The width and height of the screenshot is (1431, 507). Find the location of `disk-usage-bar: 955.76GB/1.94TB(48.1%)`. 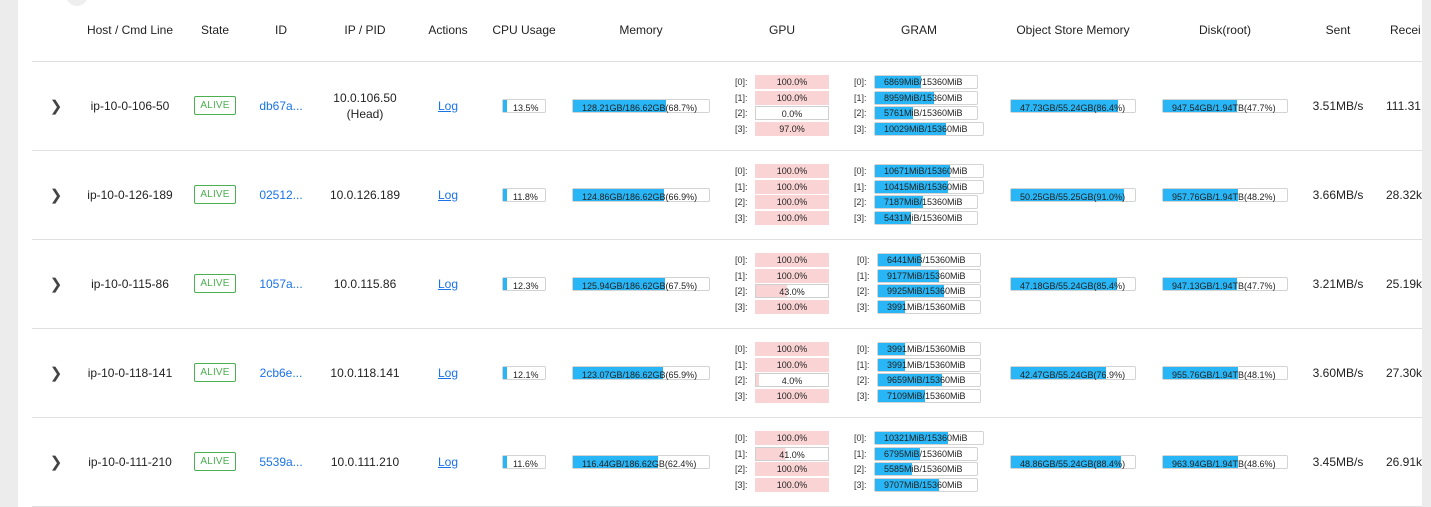

disk-usage-bar: 955.76GB/1.94TB(48.1%) is located at coordinates (1225, 372).